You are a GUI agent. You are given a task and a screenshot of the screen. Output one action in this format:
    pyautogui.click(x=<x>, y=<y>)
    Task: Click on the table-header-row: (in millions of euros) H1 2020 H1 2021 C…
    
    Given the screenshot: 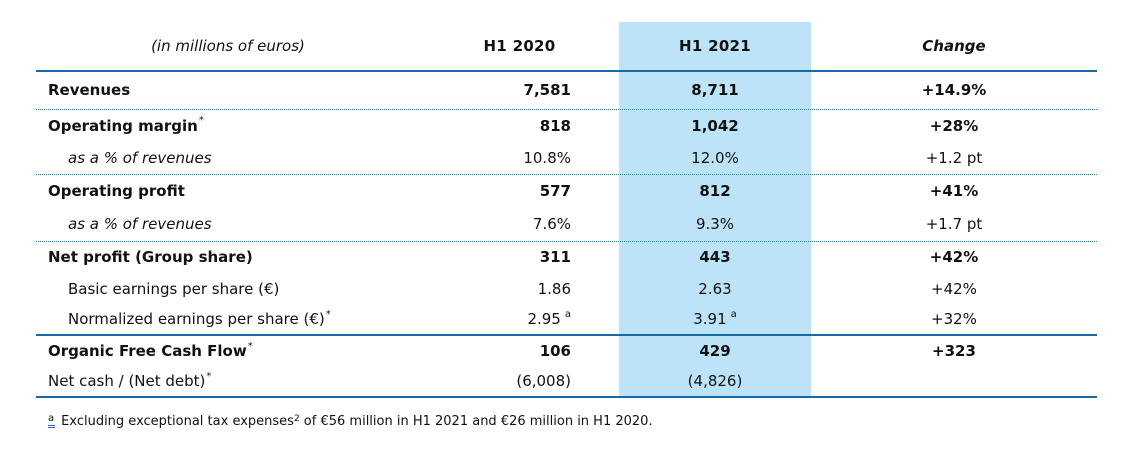 What is the action you would take?
    pyautogui.click(x=566, y=47)
    